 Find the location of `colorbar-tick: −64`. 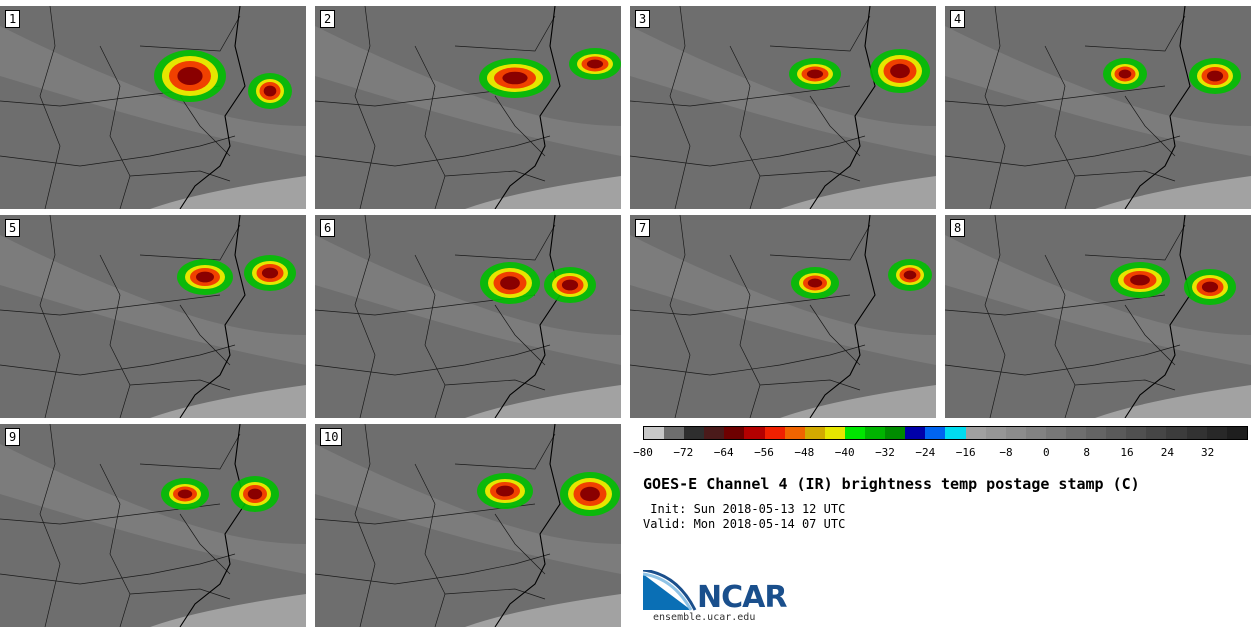

colorbar-tick: −64 is located at coordinates (723, 452).